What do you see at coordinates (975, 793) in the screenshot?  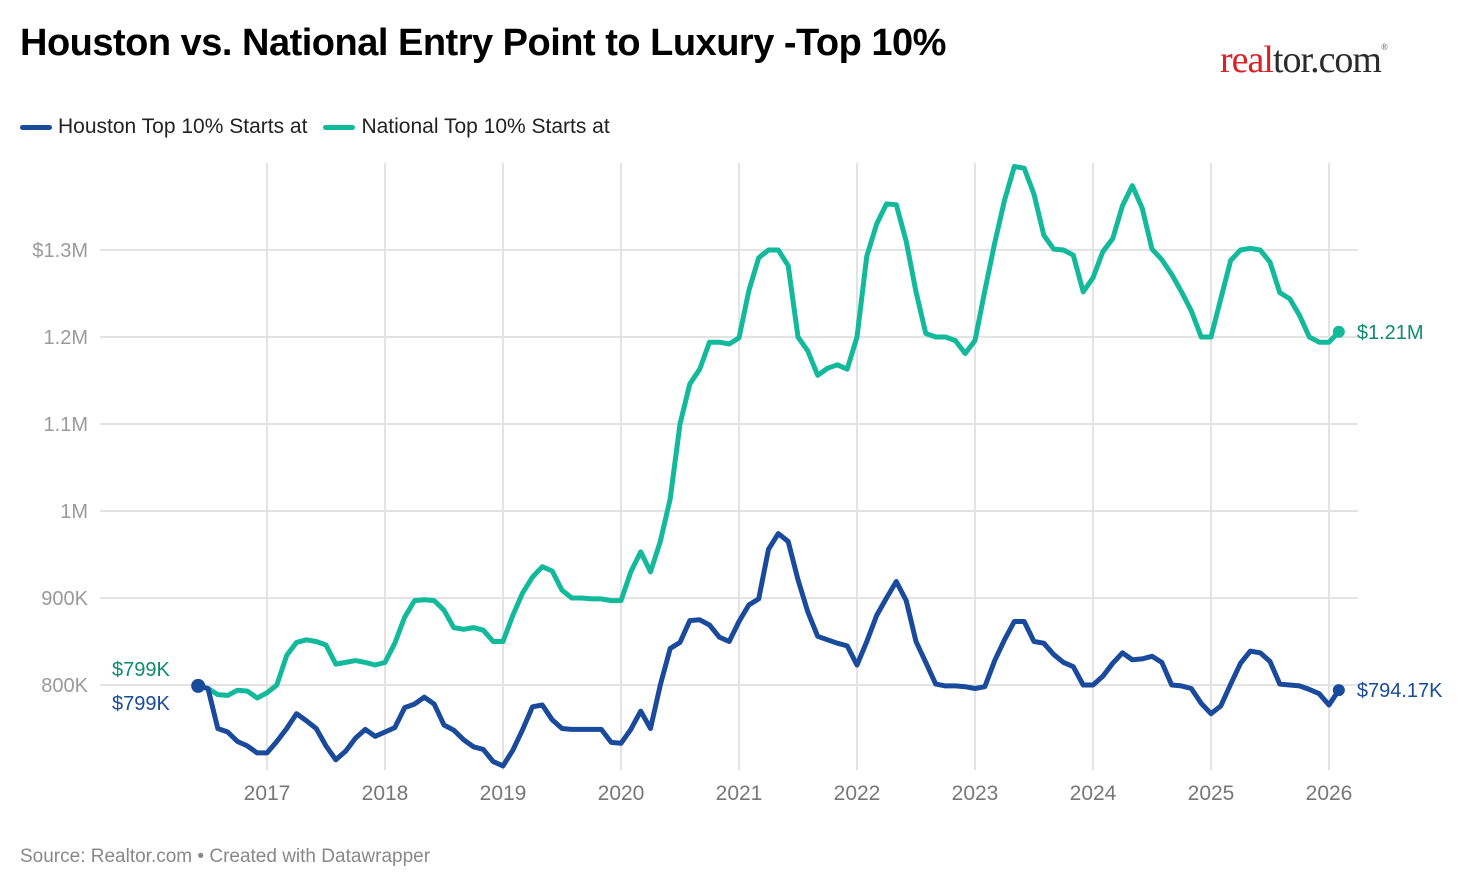 I see `x-tick-label: 2023` at bounding box center [975, 793].